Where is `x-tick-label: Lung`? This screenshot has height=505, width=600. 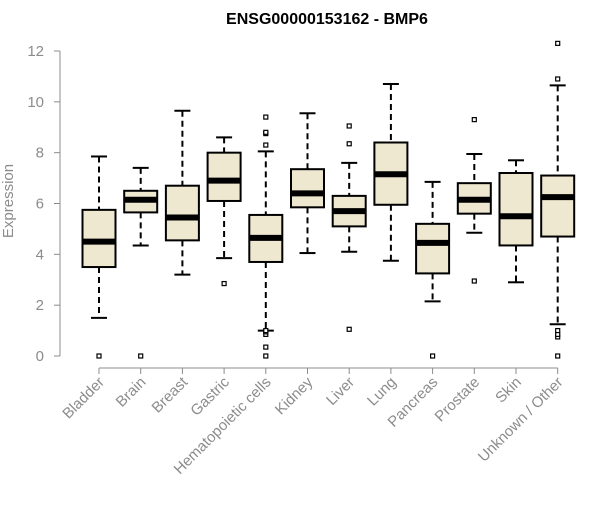 x-tick-label: Lung is located at coordinates (382, 392).